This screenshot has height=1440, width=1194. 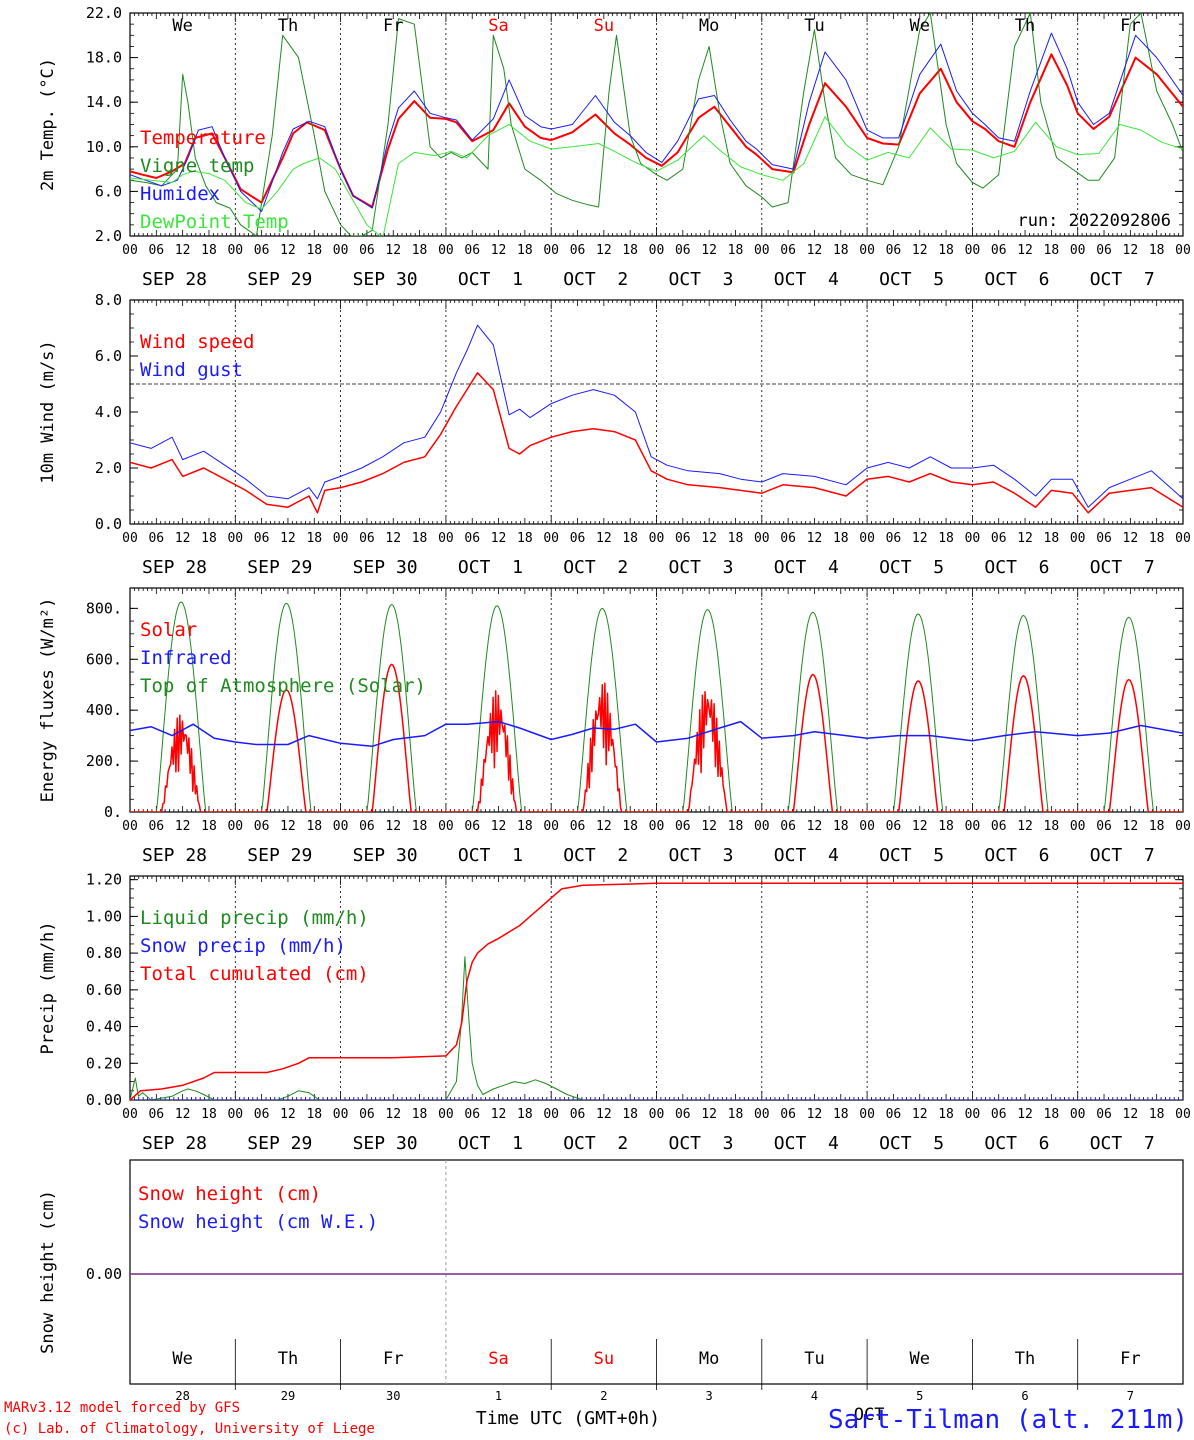 I want to click on y-tick-label: 10.0, so click(x=104, y=147).